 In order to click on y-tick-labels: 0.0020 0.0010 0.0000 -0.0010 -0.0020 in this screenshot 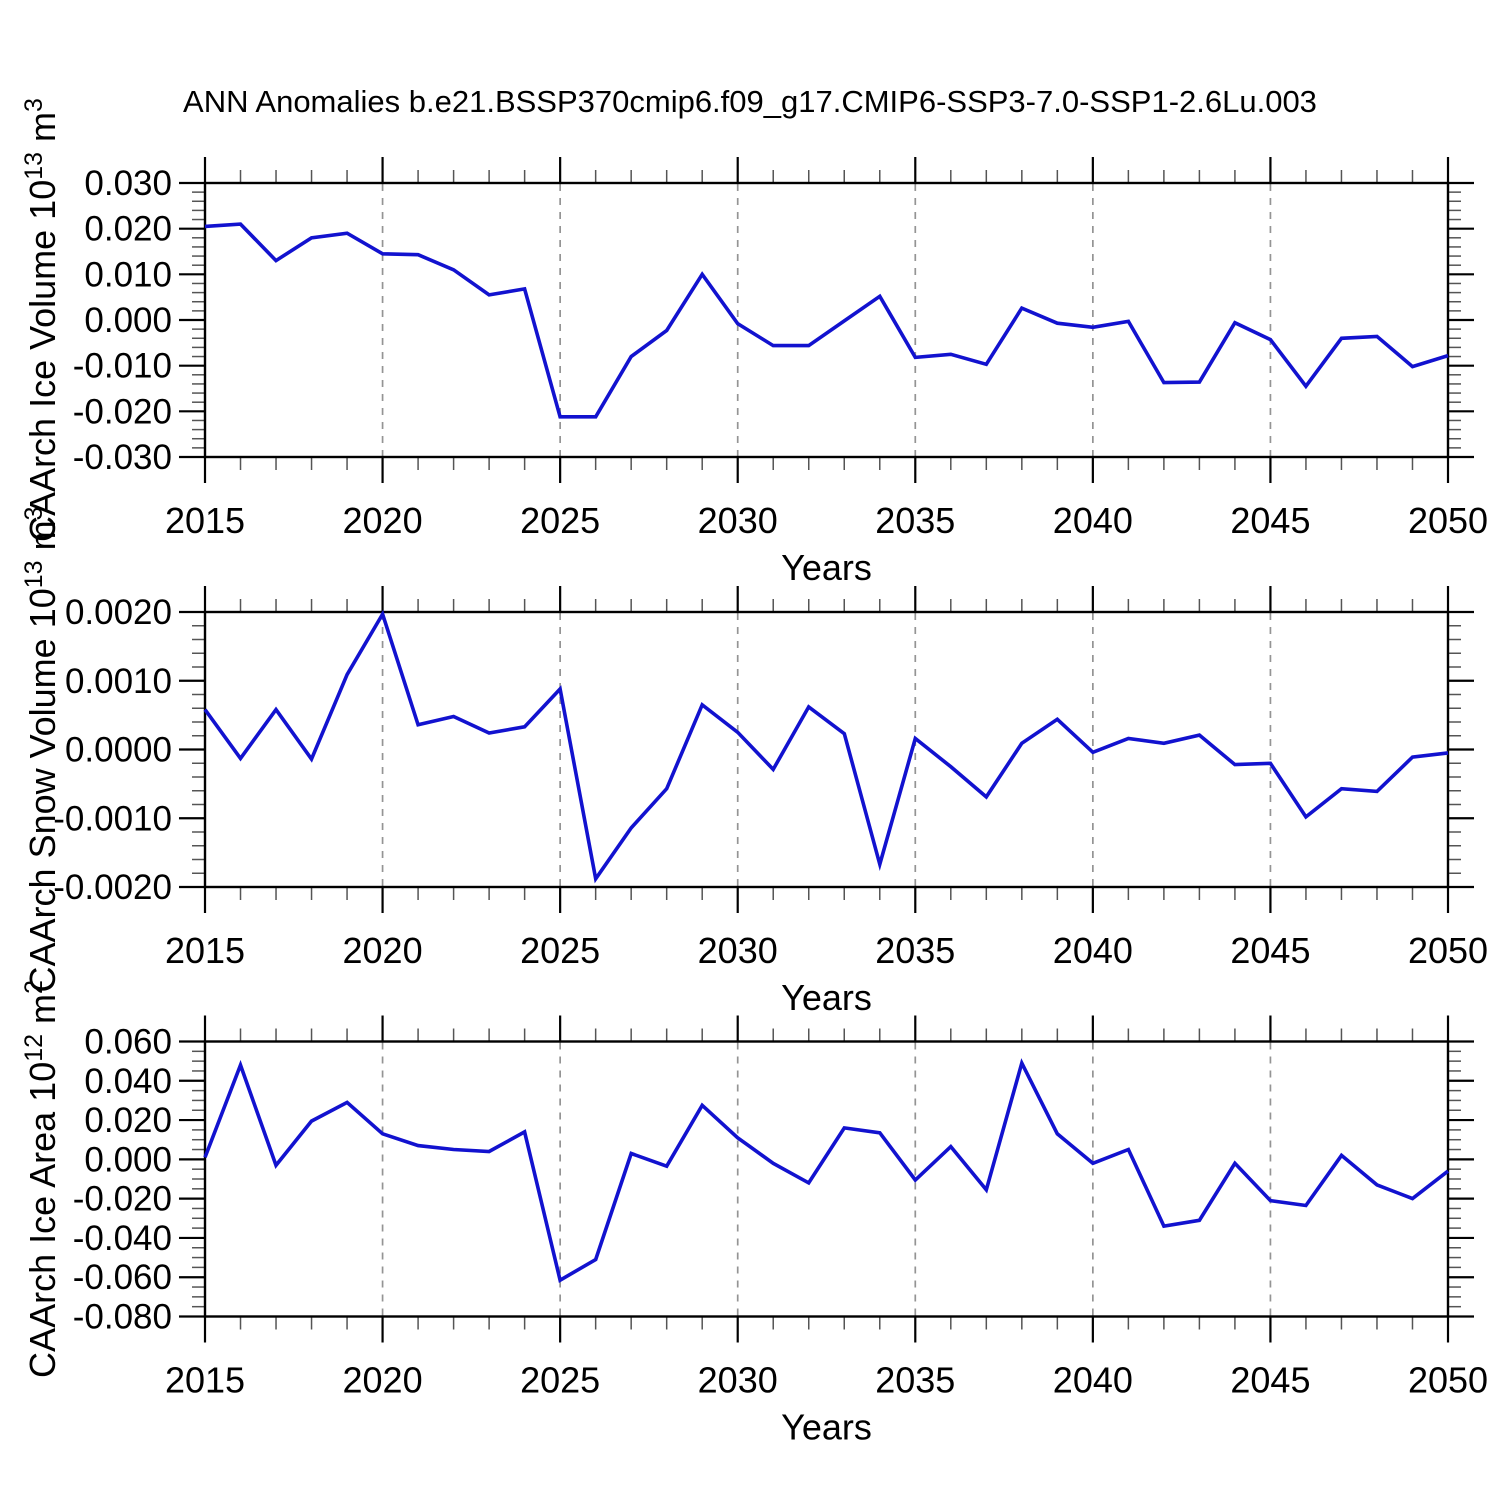, I will do `click(112, 750)`.